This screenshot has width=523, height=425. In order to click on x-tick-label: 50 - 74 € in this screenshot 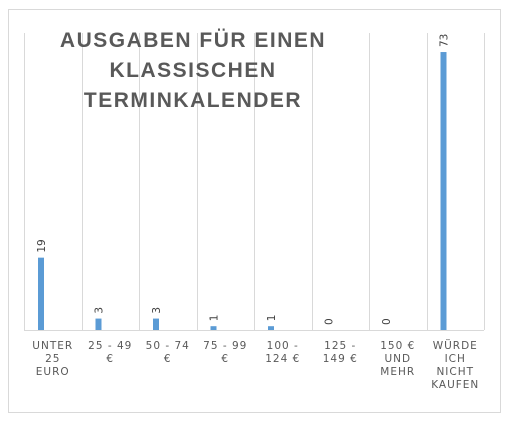, I will do `click(168, 352)`.